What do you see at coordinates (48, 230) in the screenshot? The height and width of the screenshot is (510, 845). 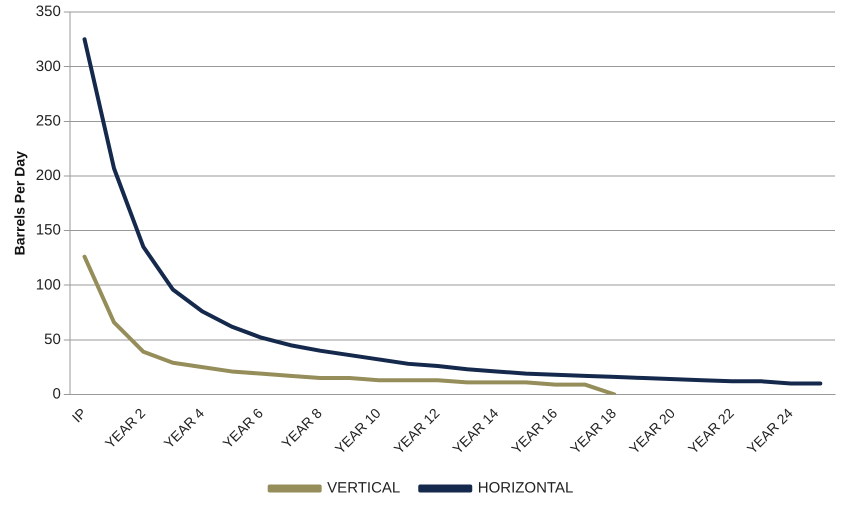 I see `y-tick-label: 150` at bounding box center [48, 230].